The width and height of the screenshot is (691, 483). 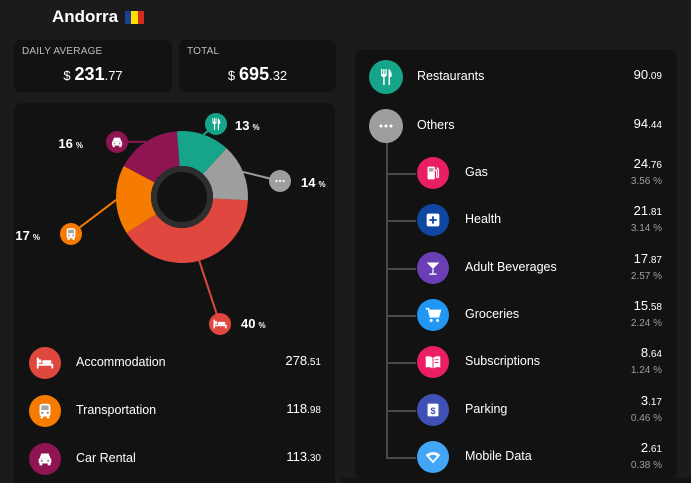 I want to click on subcategory-amount: 8.64, so click(x=651, y=352).